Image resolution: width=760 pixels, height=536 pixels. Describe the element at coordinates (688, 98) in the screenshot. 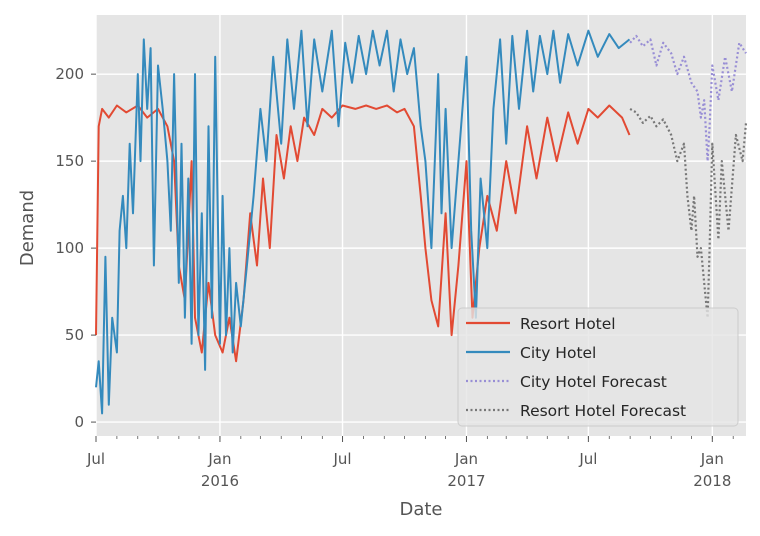

I see `series-line-city-hotel-forecast` at that location.